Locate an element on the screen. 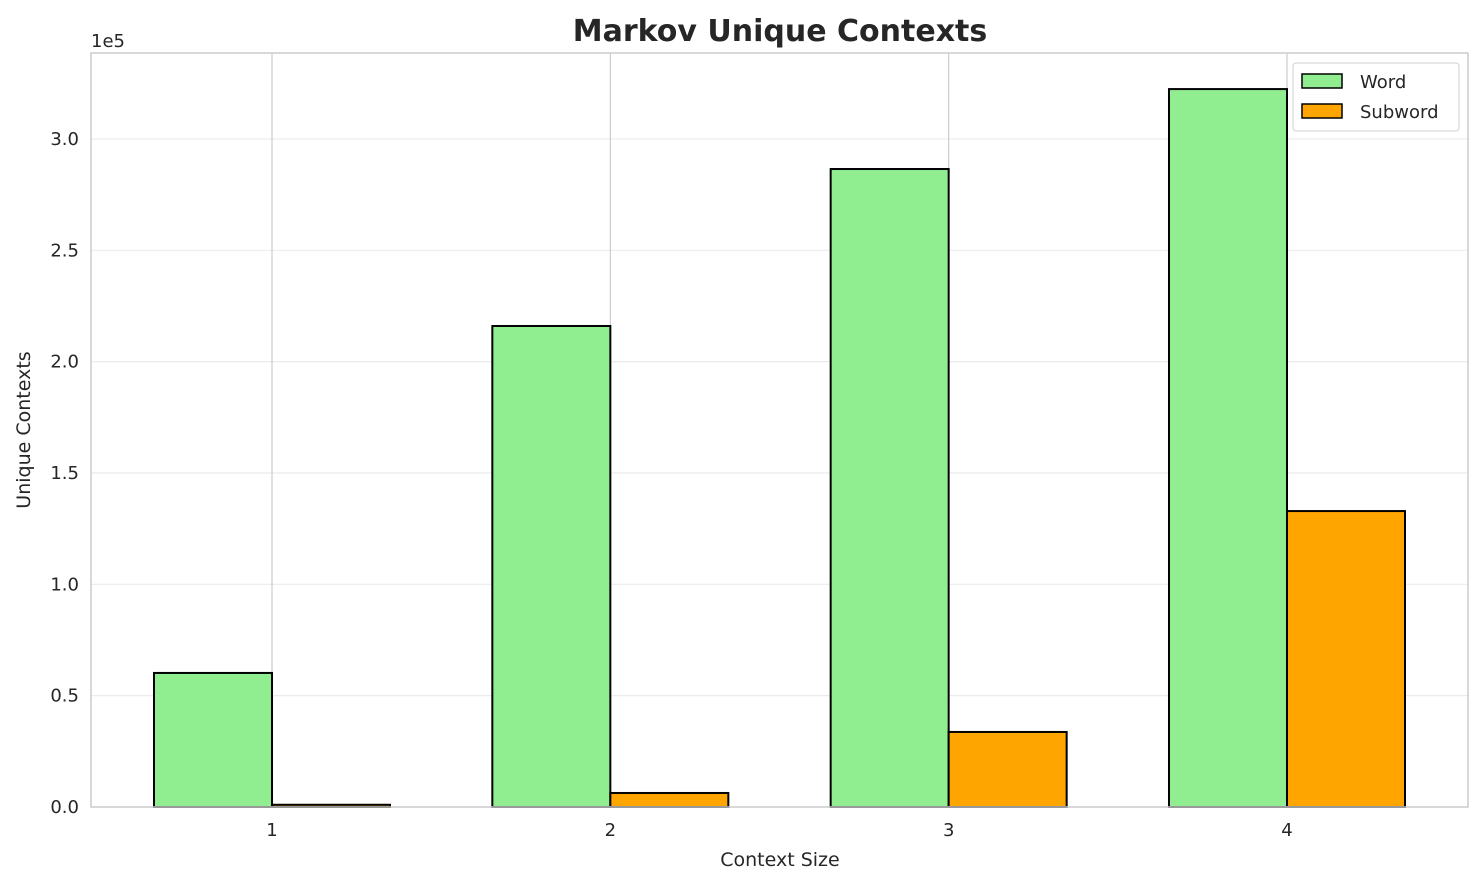  y-tick-label: 1.5 is located at coordinates (64, 473).